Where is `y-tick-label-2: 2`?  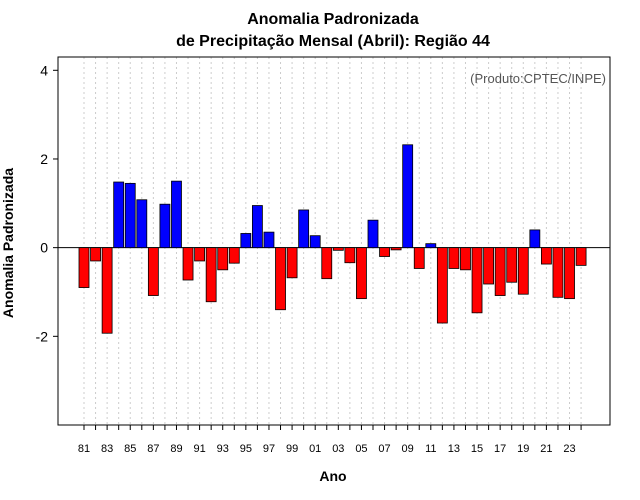 y-tick-label-2: 2 is located at coordinates (44, 159).